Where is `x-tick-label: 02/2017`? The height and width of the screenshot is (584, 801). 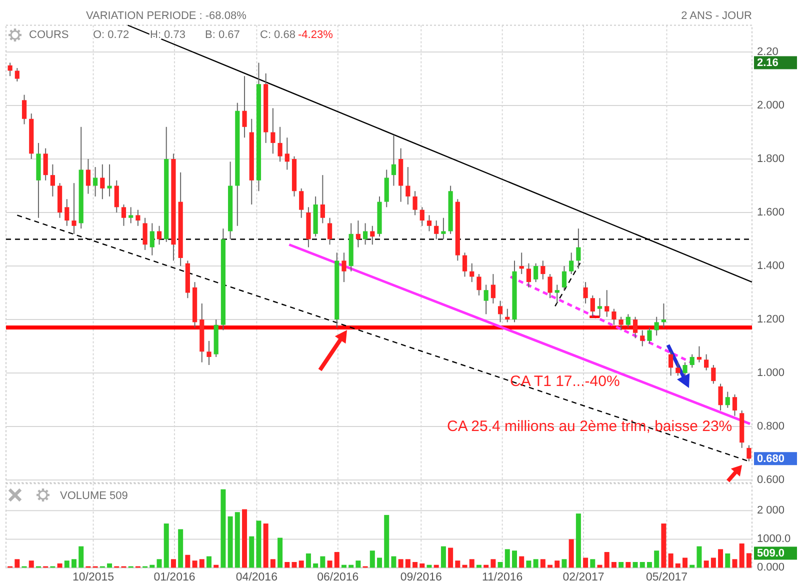
x-tick-label: 02/2017 is located at coordinates (583, 578).